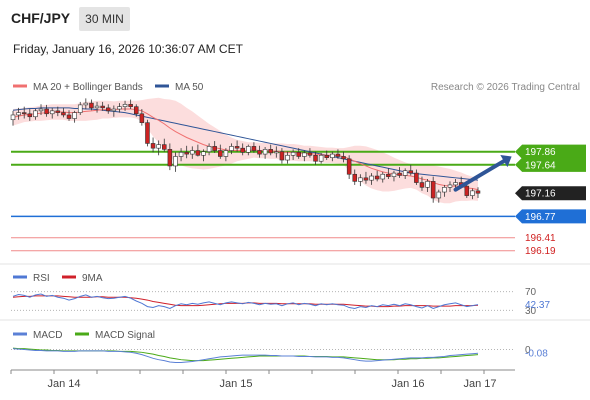 This screenshot has width=590, height=400. What do you see at coordinates (537, 305) in the screenshot?
I see `rsi-current-value: 42.37` at bounding box center [537, 305].